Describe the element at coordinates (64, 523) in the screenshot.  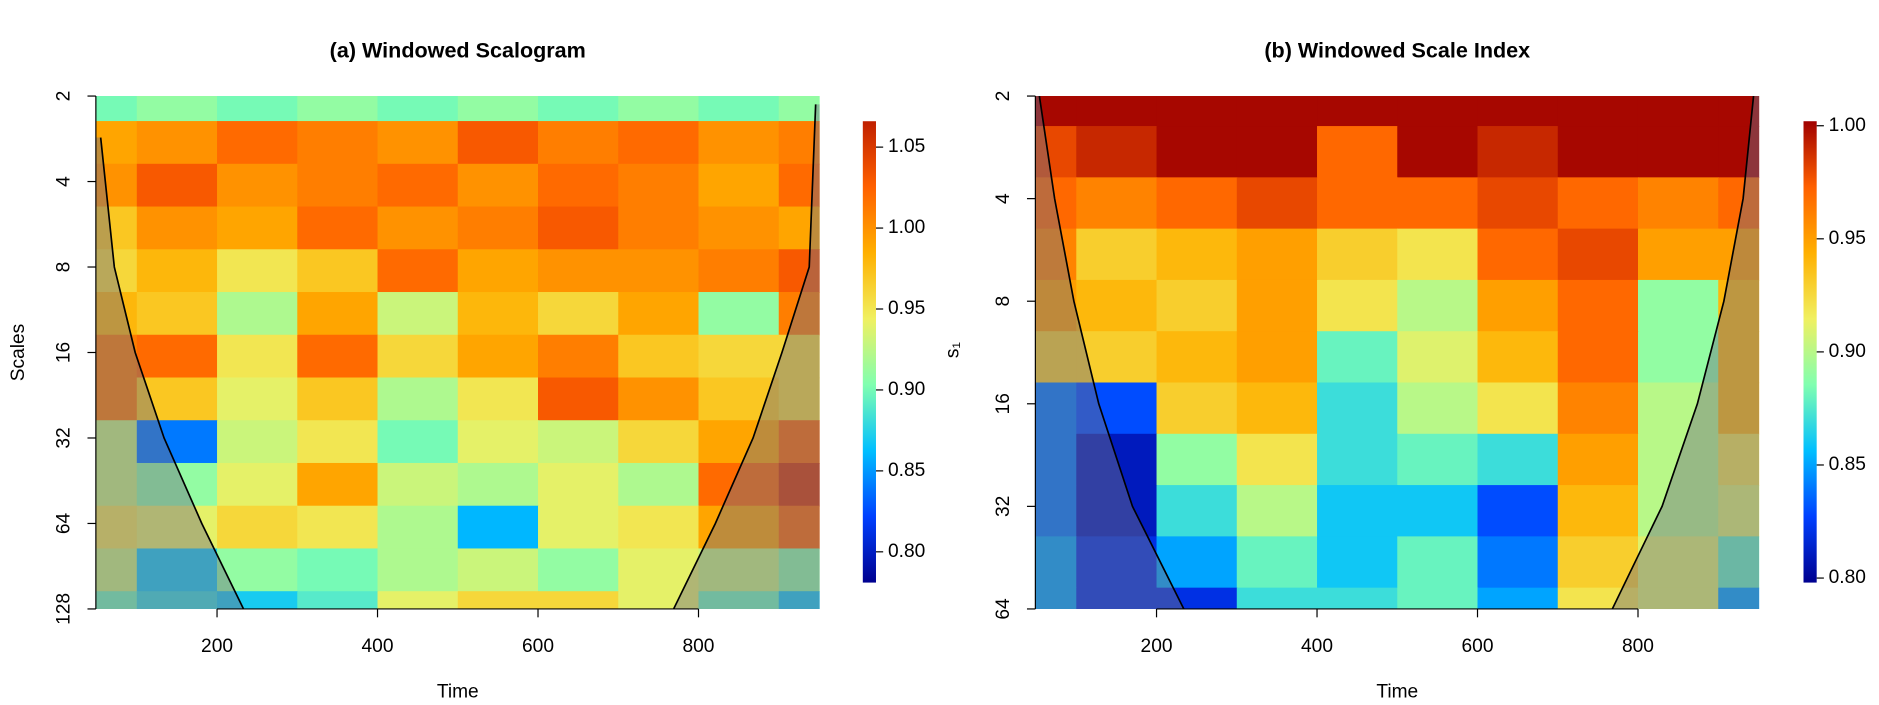
I see `y-tick-label: 64` at that location.